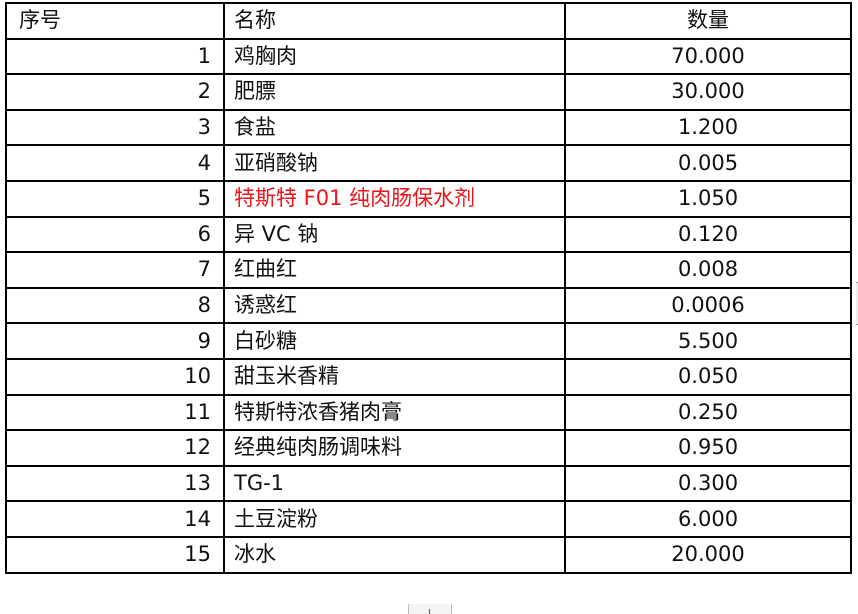 Image resolution: width=858 pixels, height=614 pixels. I want to click on cell-no: 13, so click(115, 483).